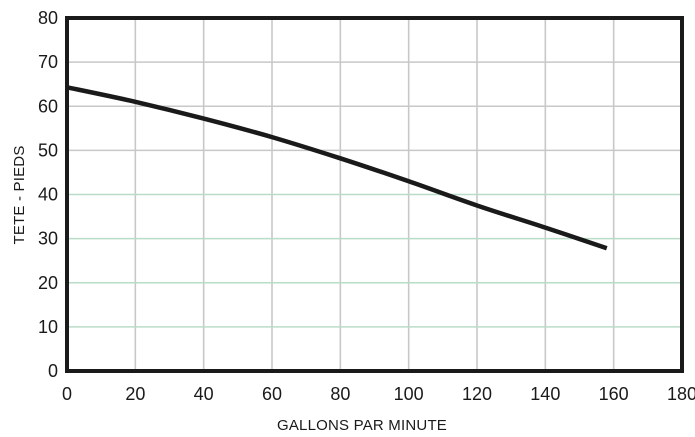  What do you see at coordinates (681, 394) in the screenshot?
I see `x-tick-label-180: 180` at bounding box center [681, 394].